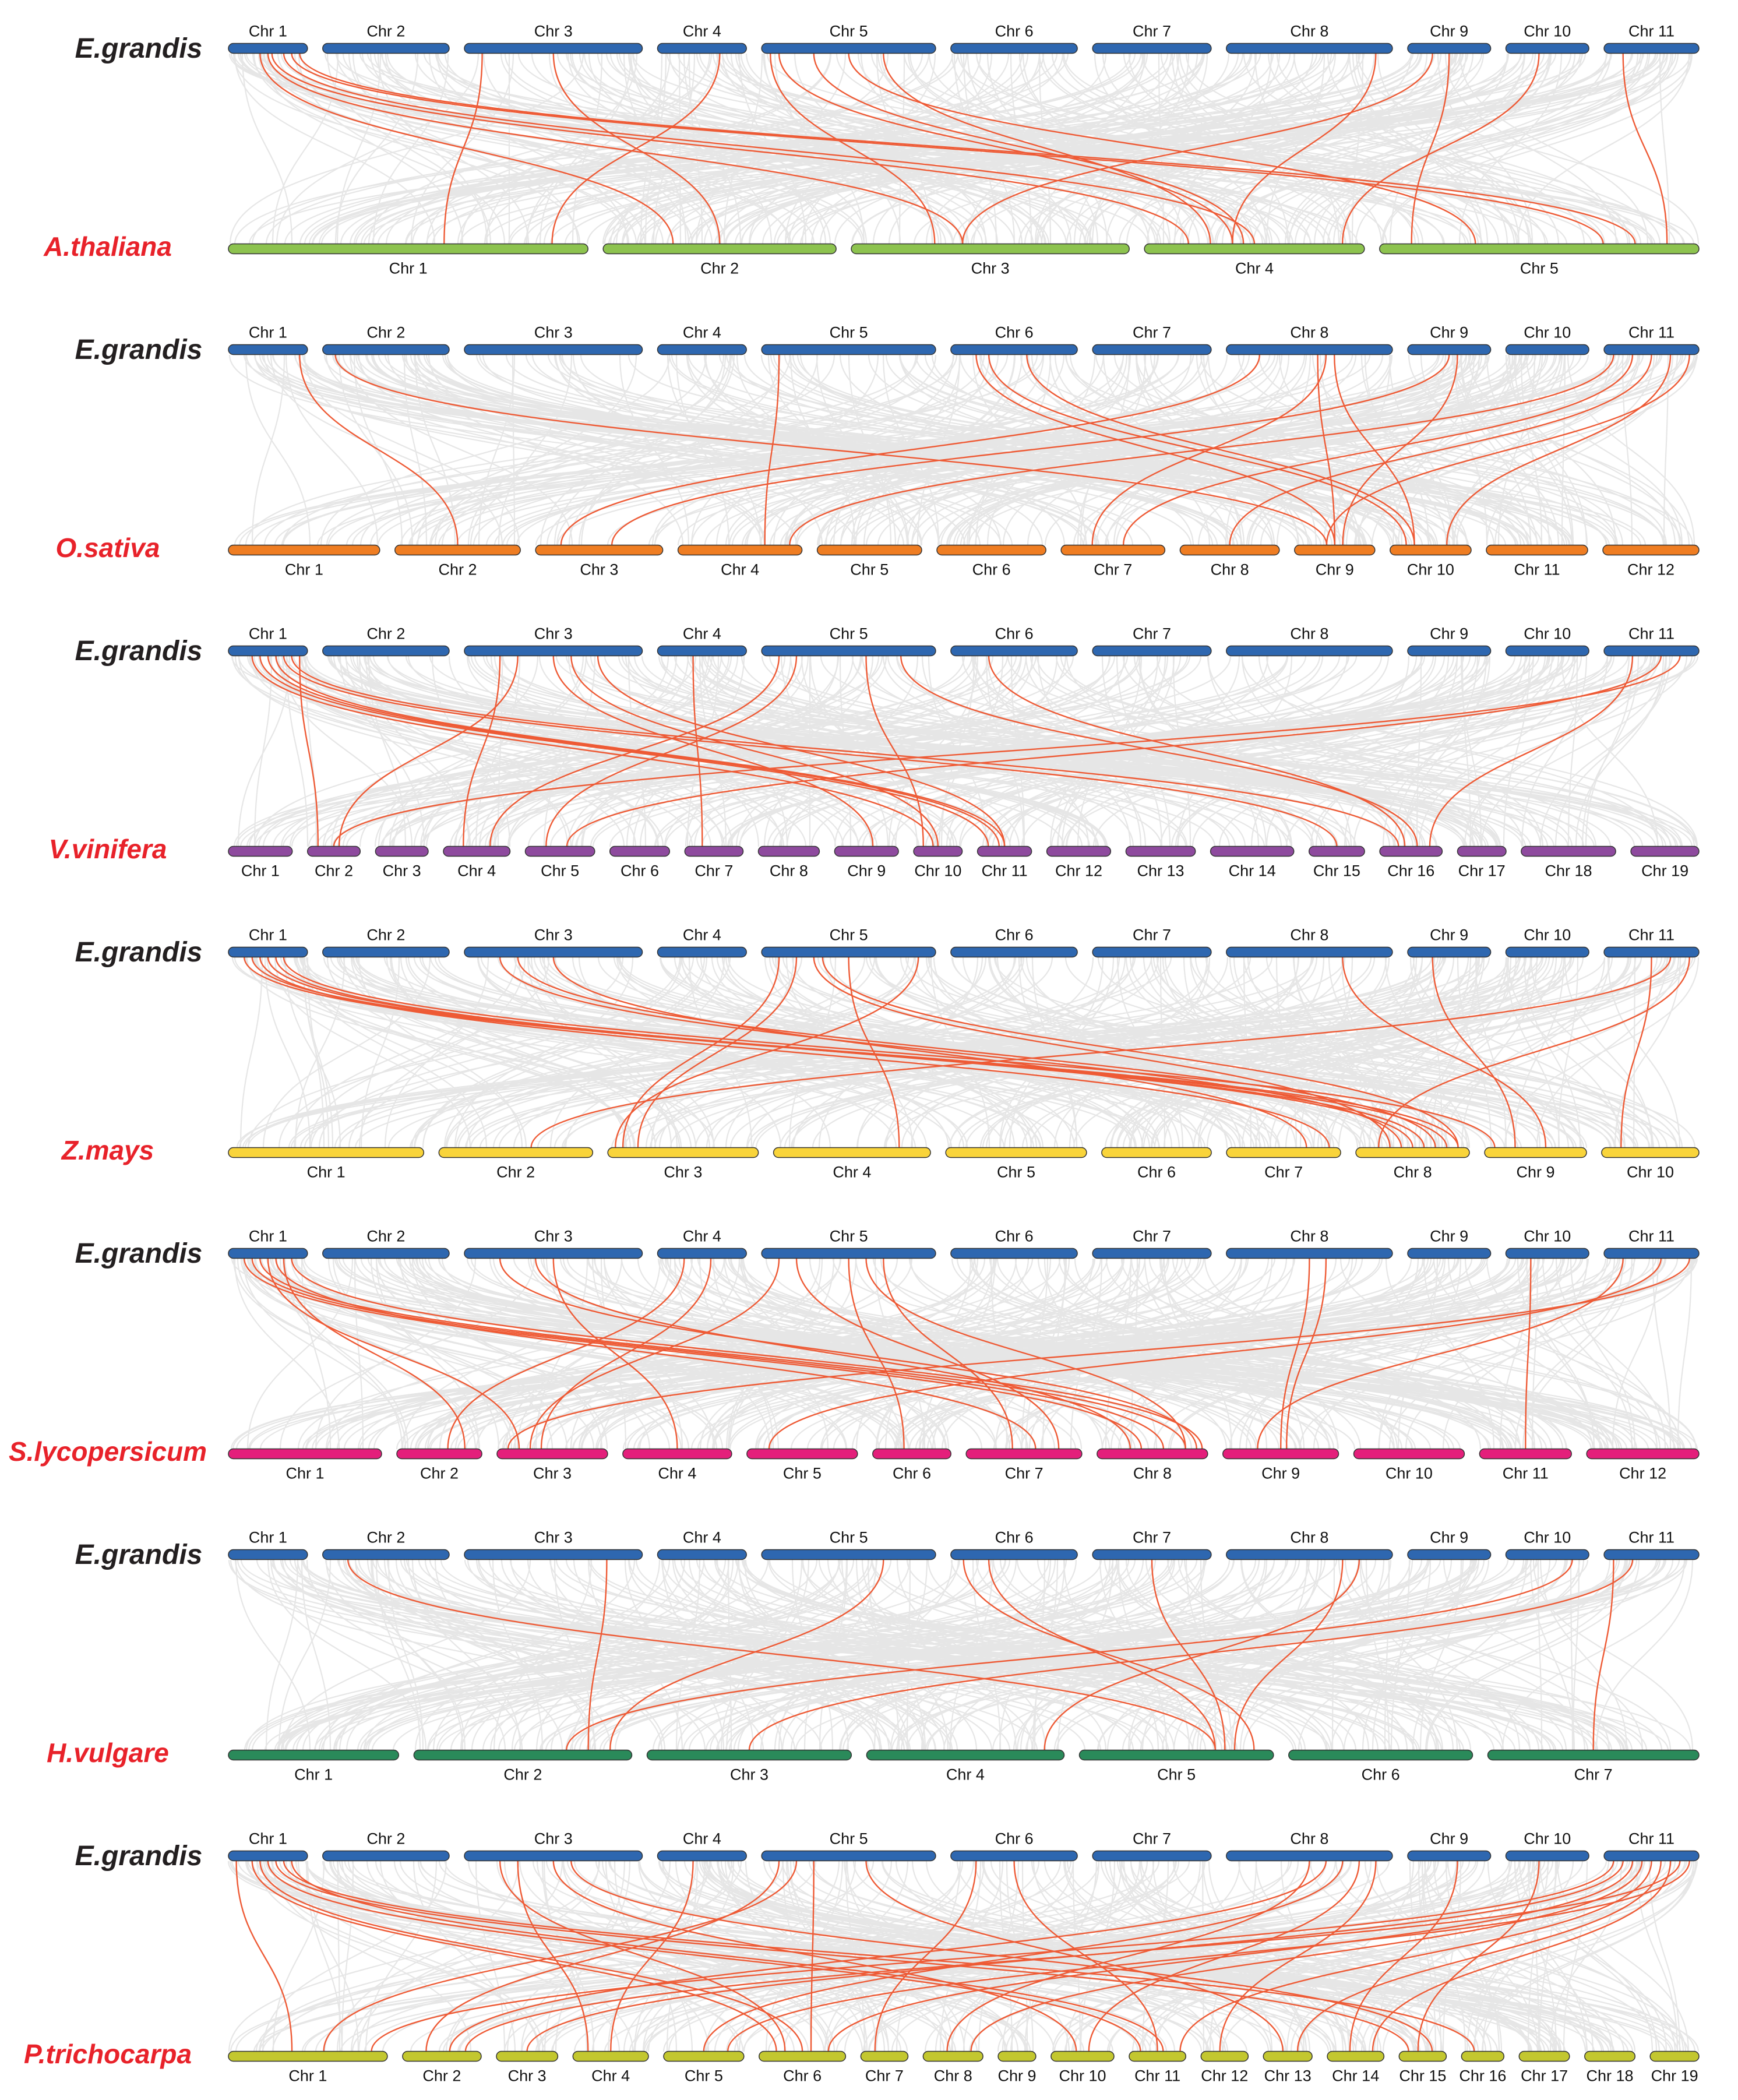 The image size is (1738, 2100). I want to click on osativa-reference-chr-label-4: Chr 4, so click(702, 332).